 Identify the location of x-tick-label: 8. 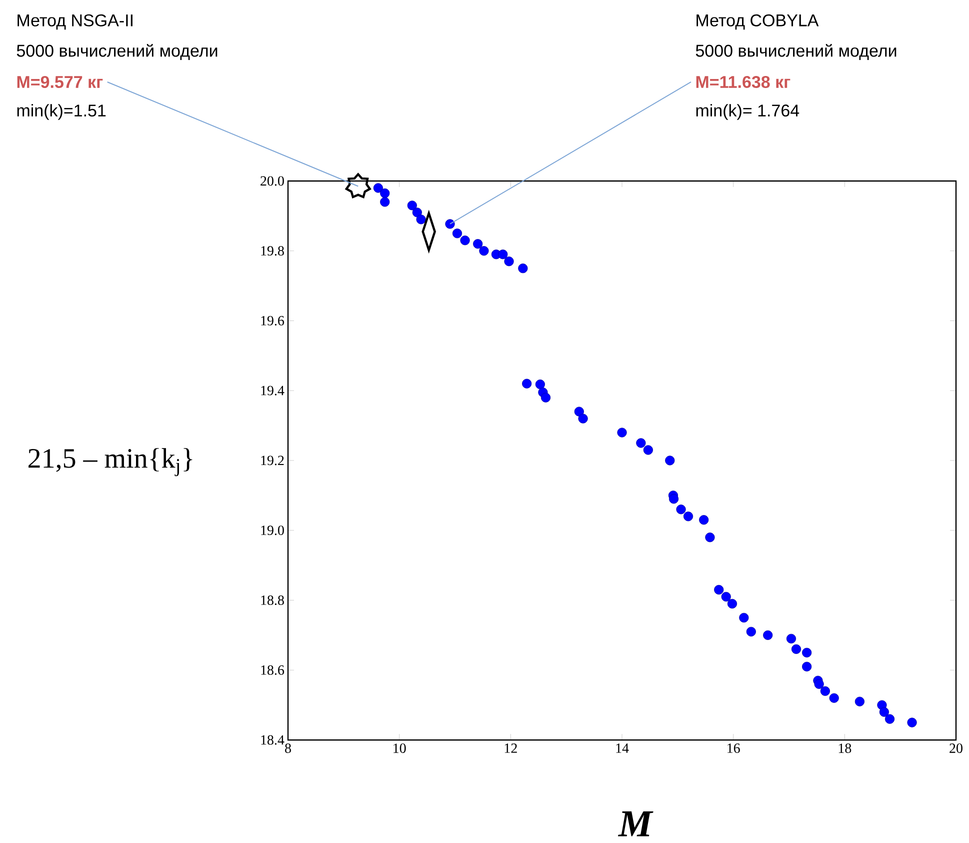
(288, 748).